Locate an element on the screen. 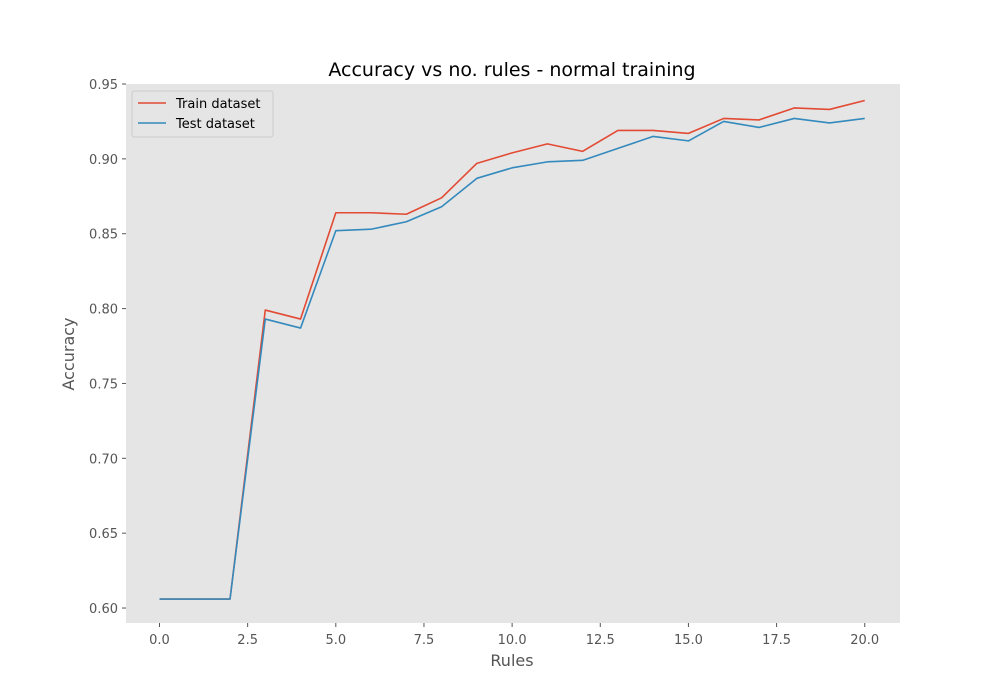  y-tick-label: 0.90 is located at coordinates (103, 160).